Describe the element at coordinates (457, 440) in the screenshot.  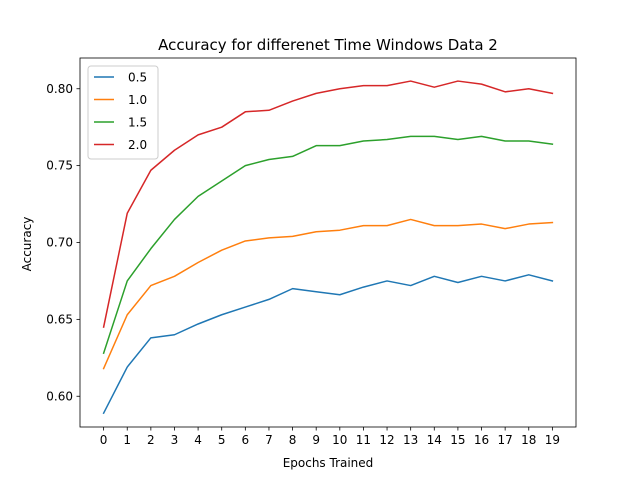
I see `x-tick-label-15: 15` at that location.